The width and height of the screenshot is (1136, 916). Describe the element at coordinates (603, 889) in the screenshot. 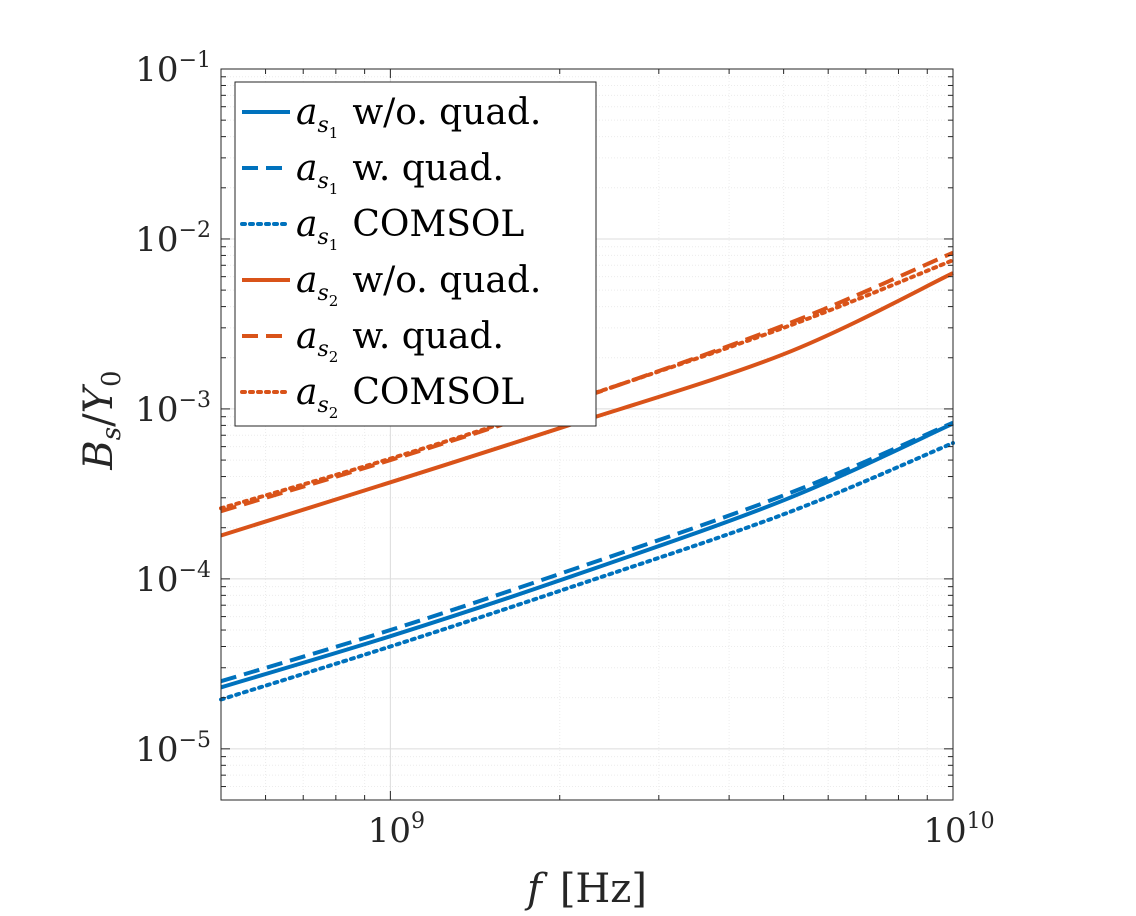

I see `x-axis-unit: [Hz]` at that location.